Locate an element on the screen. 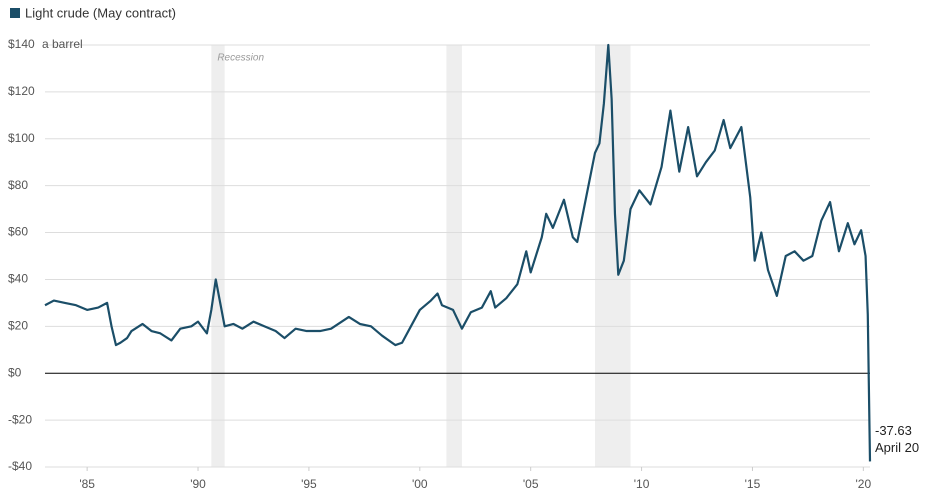 This screenshot has width=928, height=493. x-tick-label: '05 is located at coordinates (531, 484).